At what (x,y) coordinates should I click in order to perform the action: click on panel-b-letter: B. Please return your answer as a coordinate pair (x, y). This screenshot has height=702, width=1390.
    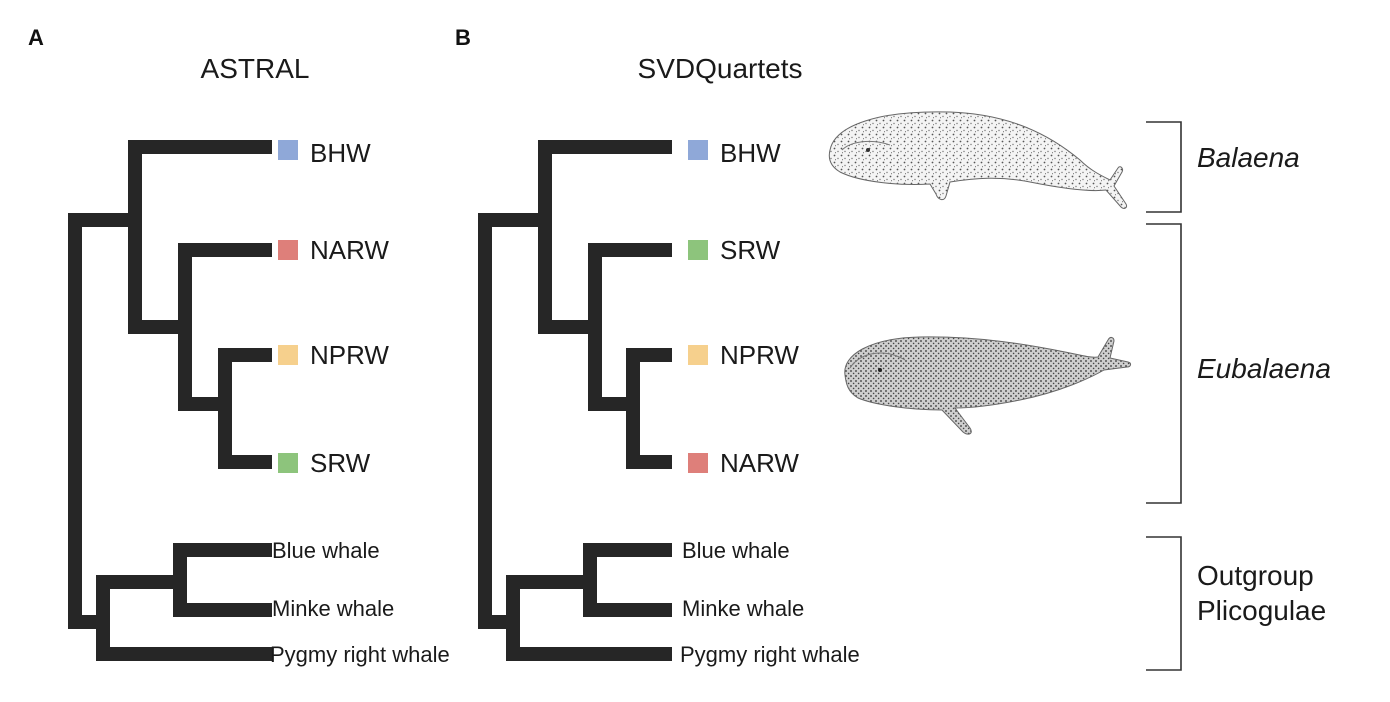
    Looking at the image, I should click on (463, 37).